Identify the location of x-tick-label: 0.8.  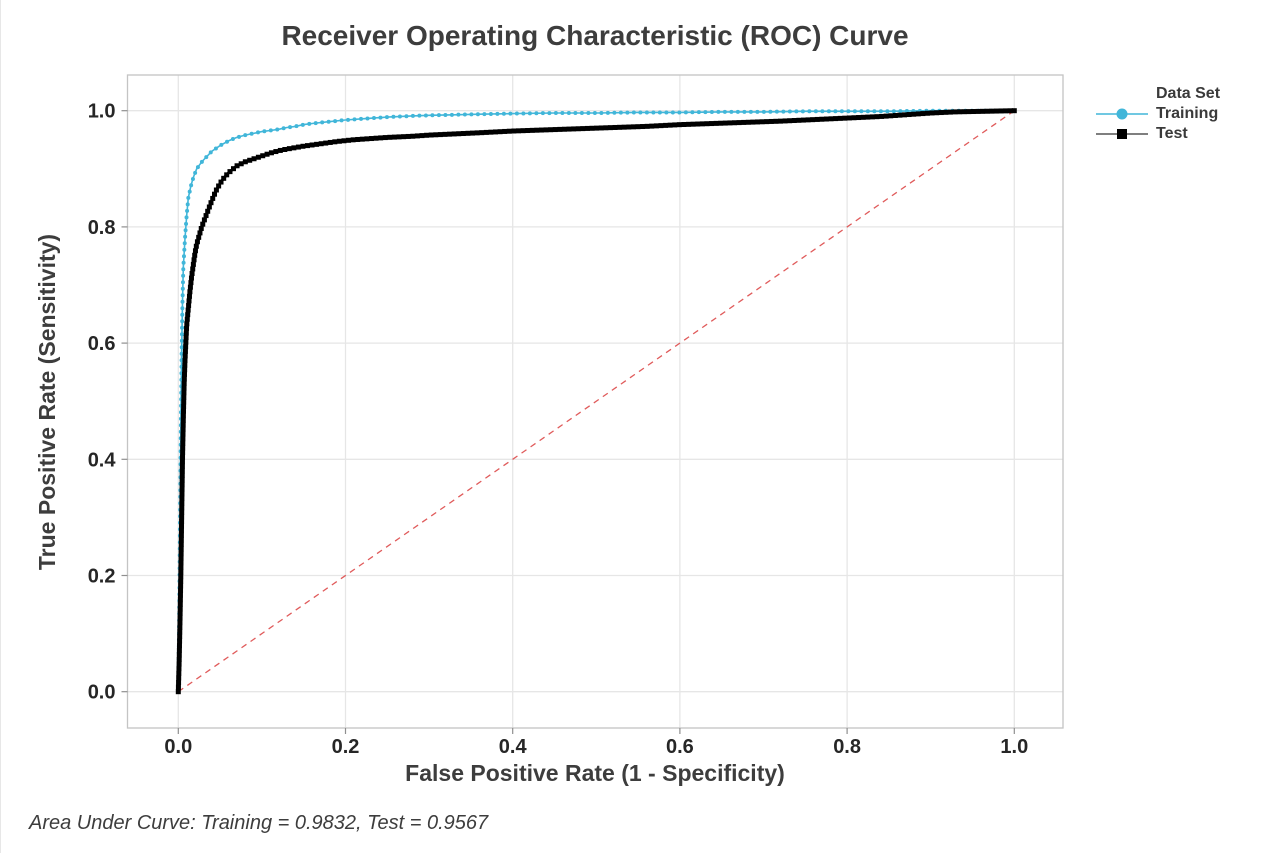
(847, 747).